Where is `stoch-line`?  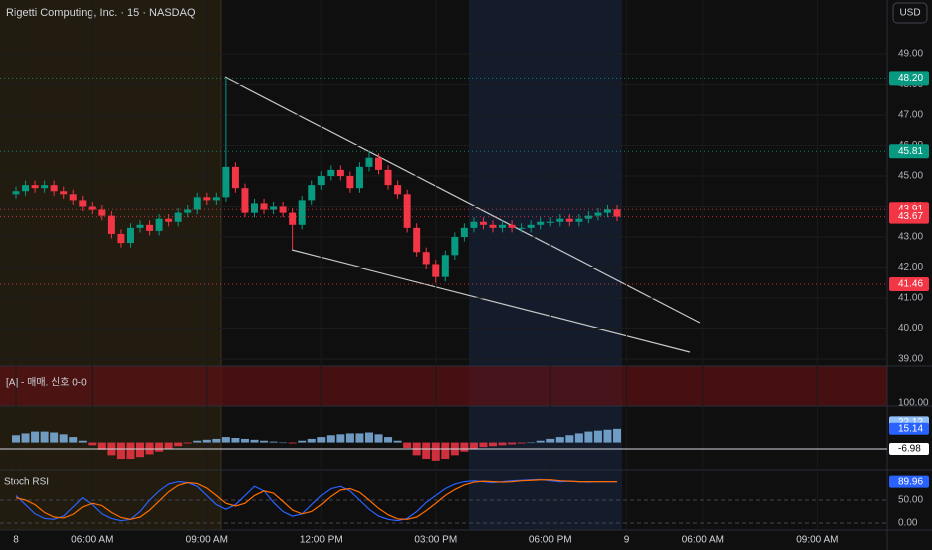 stoch-line is located at coordinates (316, 499).